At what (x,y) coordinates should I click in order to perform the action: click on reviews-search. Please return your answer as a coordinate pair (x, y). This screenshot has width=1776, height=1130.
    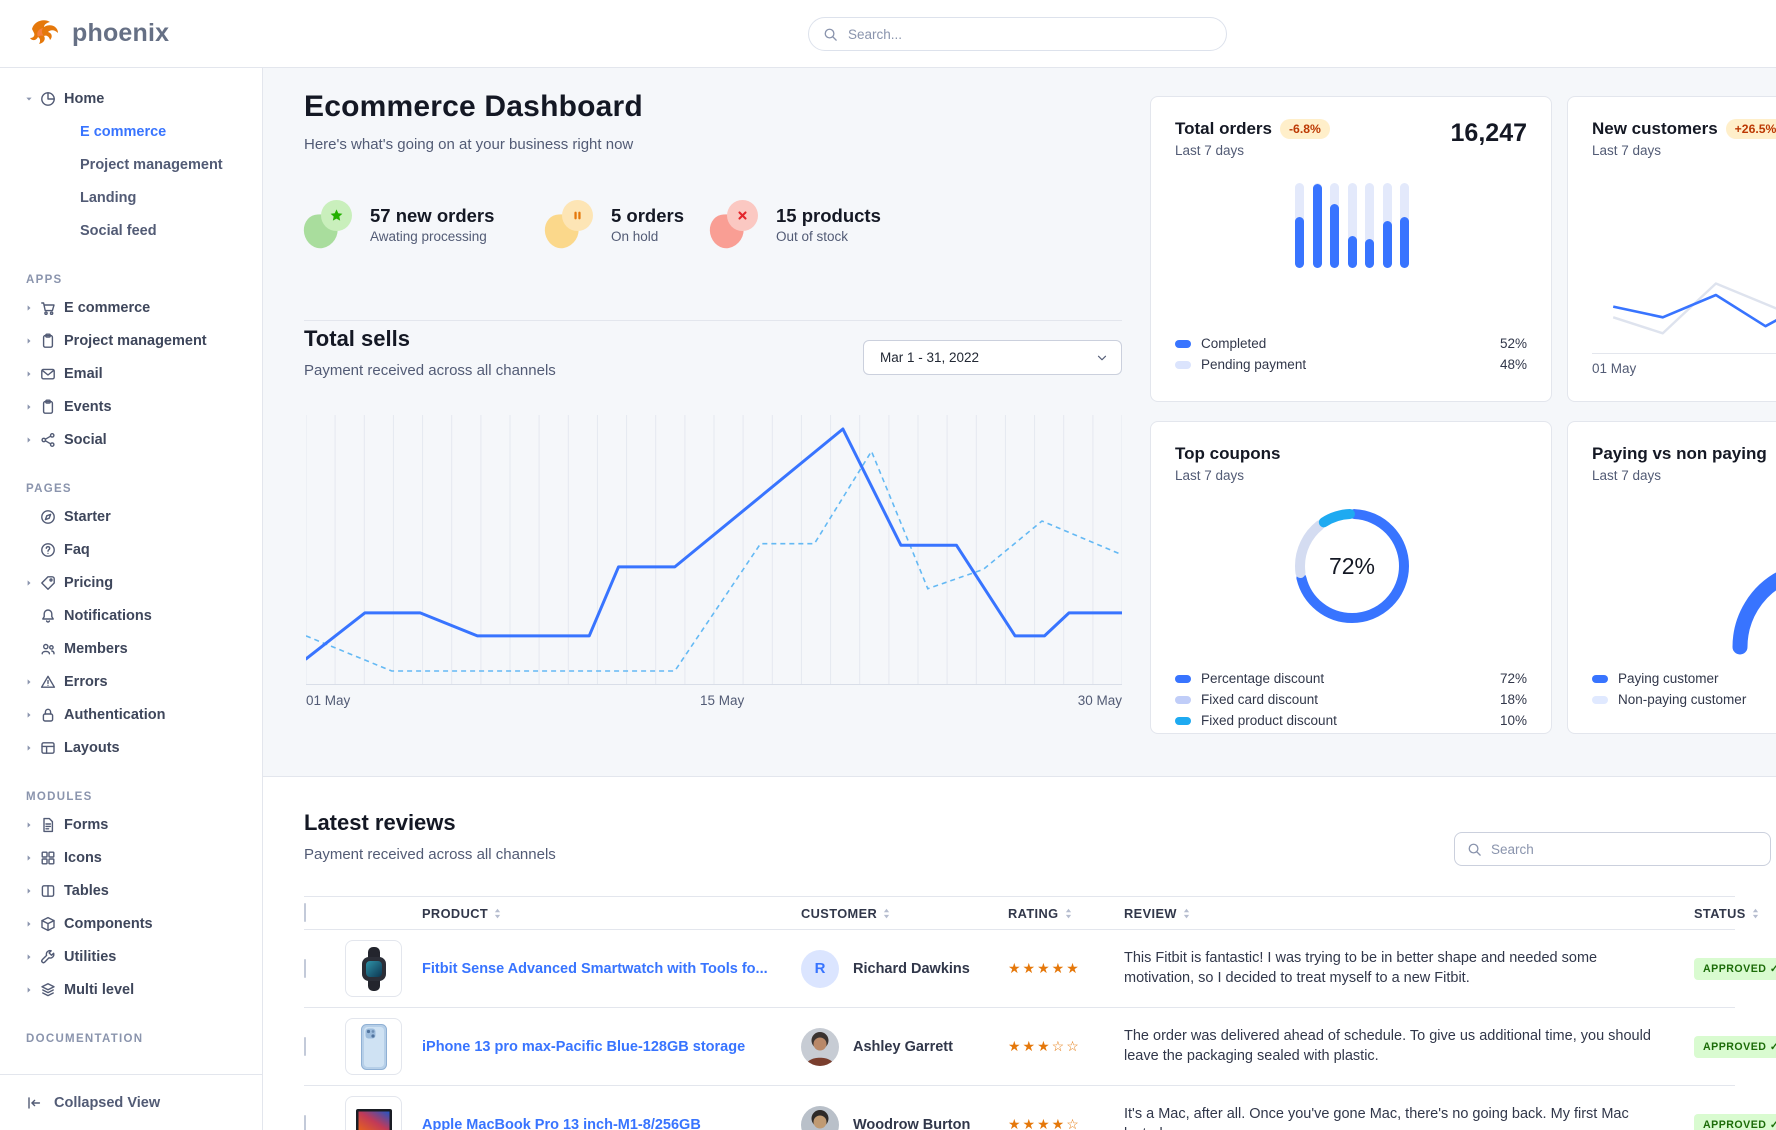
    Looking at the image, I should click on (1612, 849).